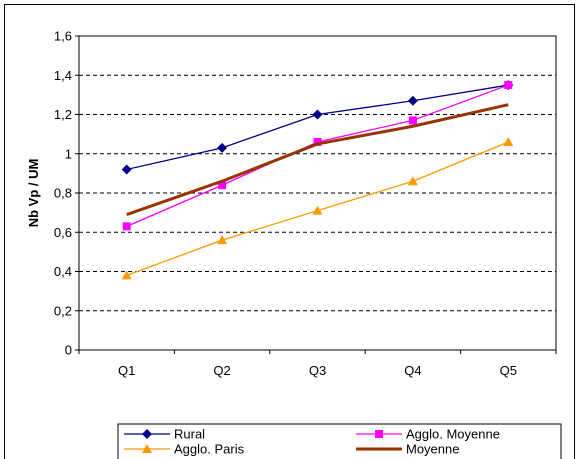 The image size is (580, 459). What do you see at coordinates (33, 193) in the screenshot?
I see `y-axis-label: Nb Vp / UM` at bounding box center [33, 193].